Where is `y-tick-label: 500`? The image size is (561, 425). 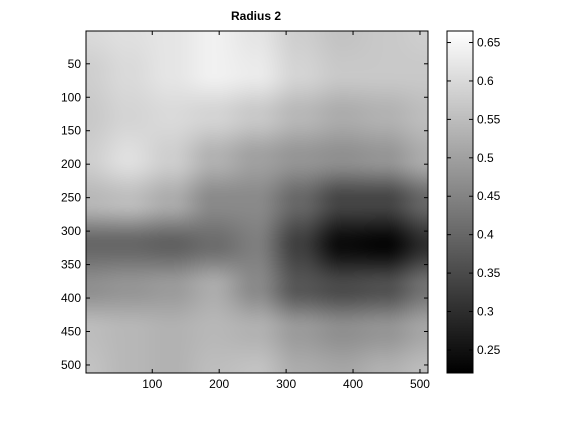
y-tick-label: 500 is located at coordinates (71, 365).